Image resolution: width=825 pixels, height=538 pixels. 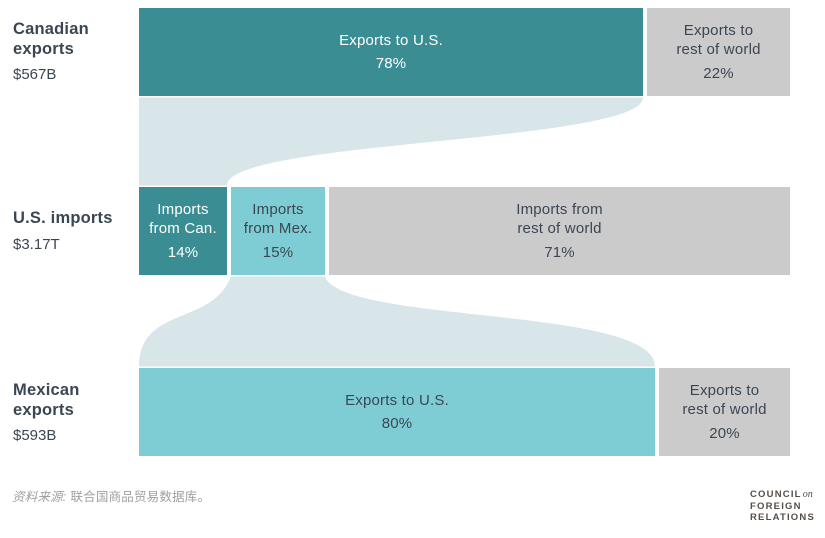 I want to click on row-value: $567B, so click(x=35, y=74).